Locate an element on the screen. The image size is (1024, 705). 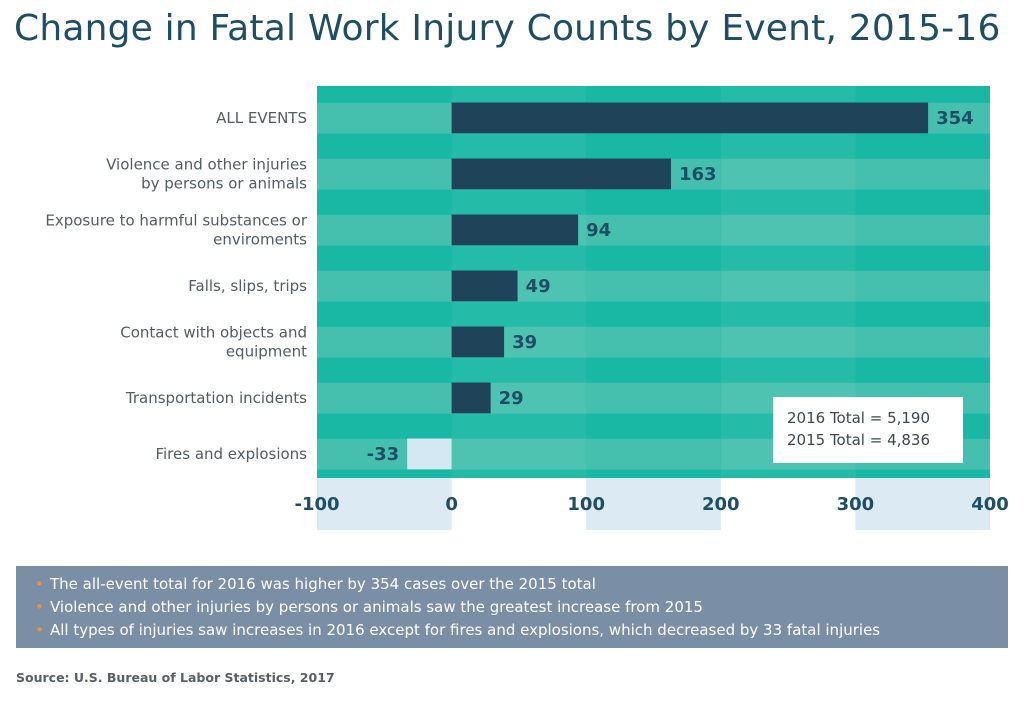
category-label: Falls, slips, trips is located at coordinates (247, 286).